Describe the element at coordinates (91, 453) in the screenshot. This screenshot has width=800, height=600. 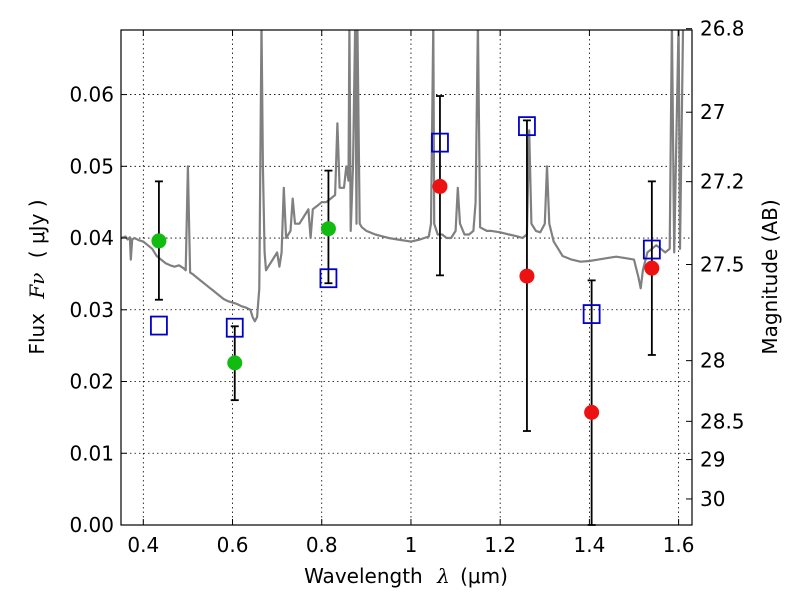
I see `y-tick-label: 0.01` at that location.